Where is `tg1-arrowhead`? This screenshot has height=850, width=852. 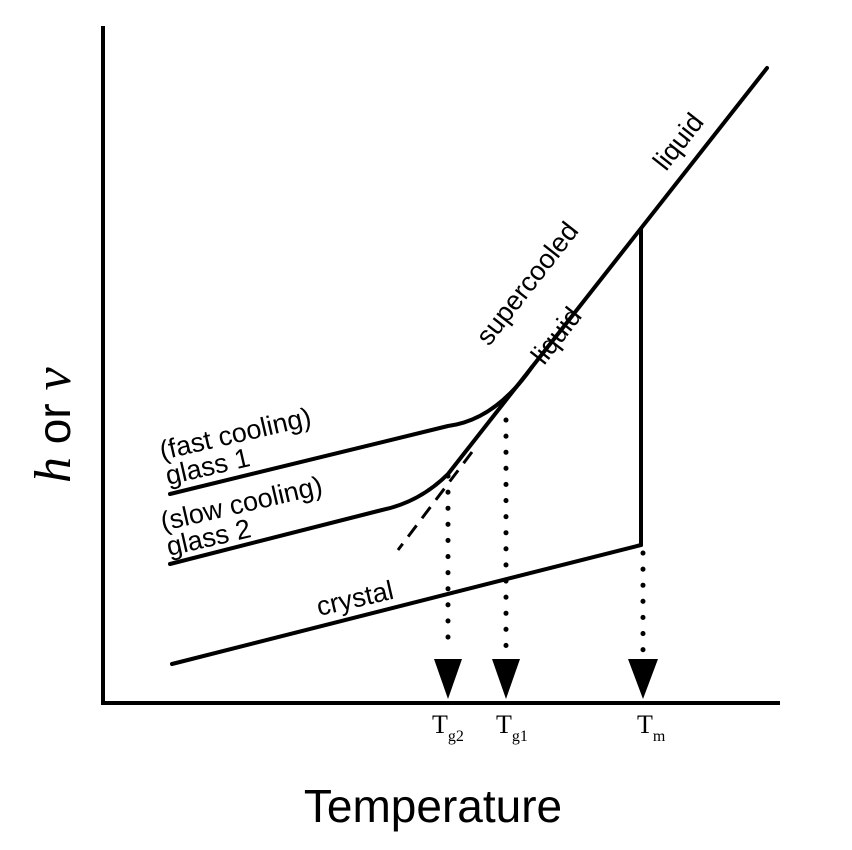
tg1-arrowhead is located at coordinates (506, 679).